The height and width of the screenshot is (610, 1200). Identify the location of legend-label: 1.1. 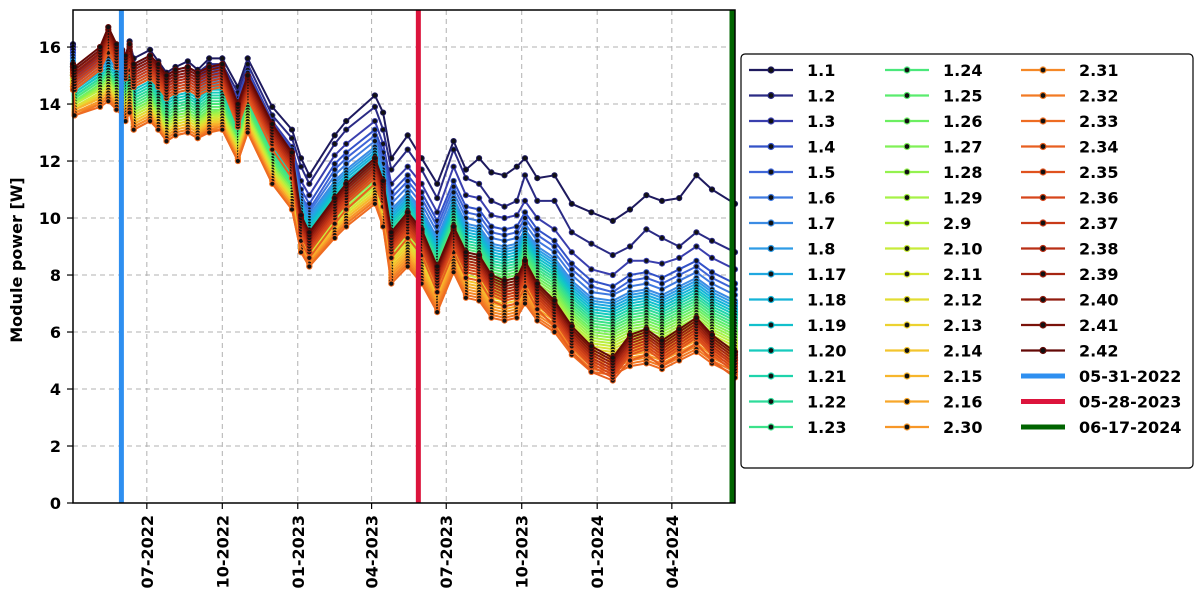
(821, 70).